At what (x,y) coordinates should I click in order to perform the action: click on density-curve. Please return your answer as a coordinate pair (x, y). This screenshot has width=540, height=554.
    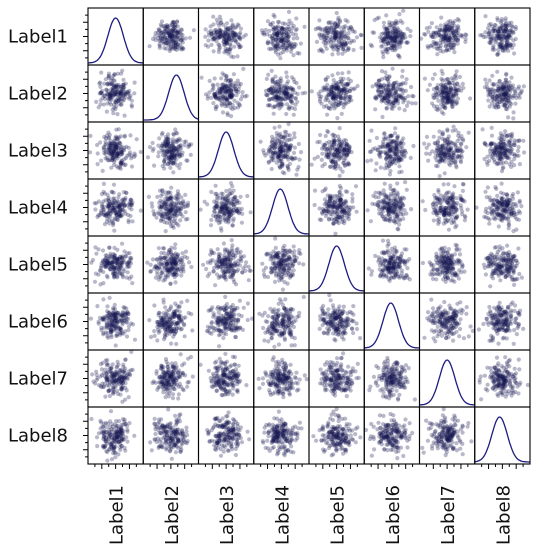
    Looking at the image, I should click on (281, 211).